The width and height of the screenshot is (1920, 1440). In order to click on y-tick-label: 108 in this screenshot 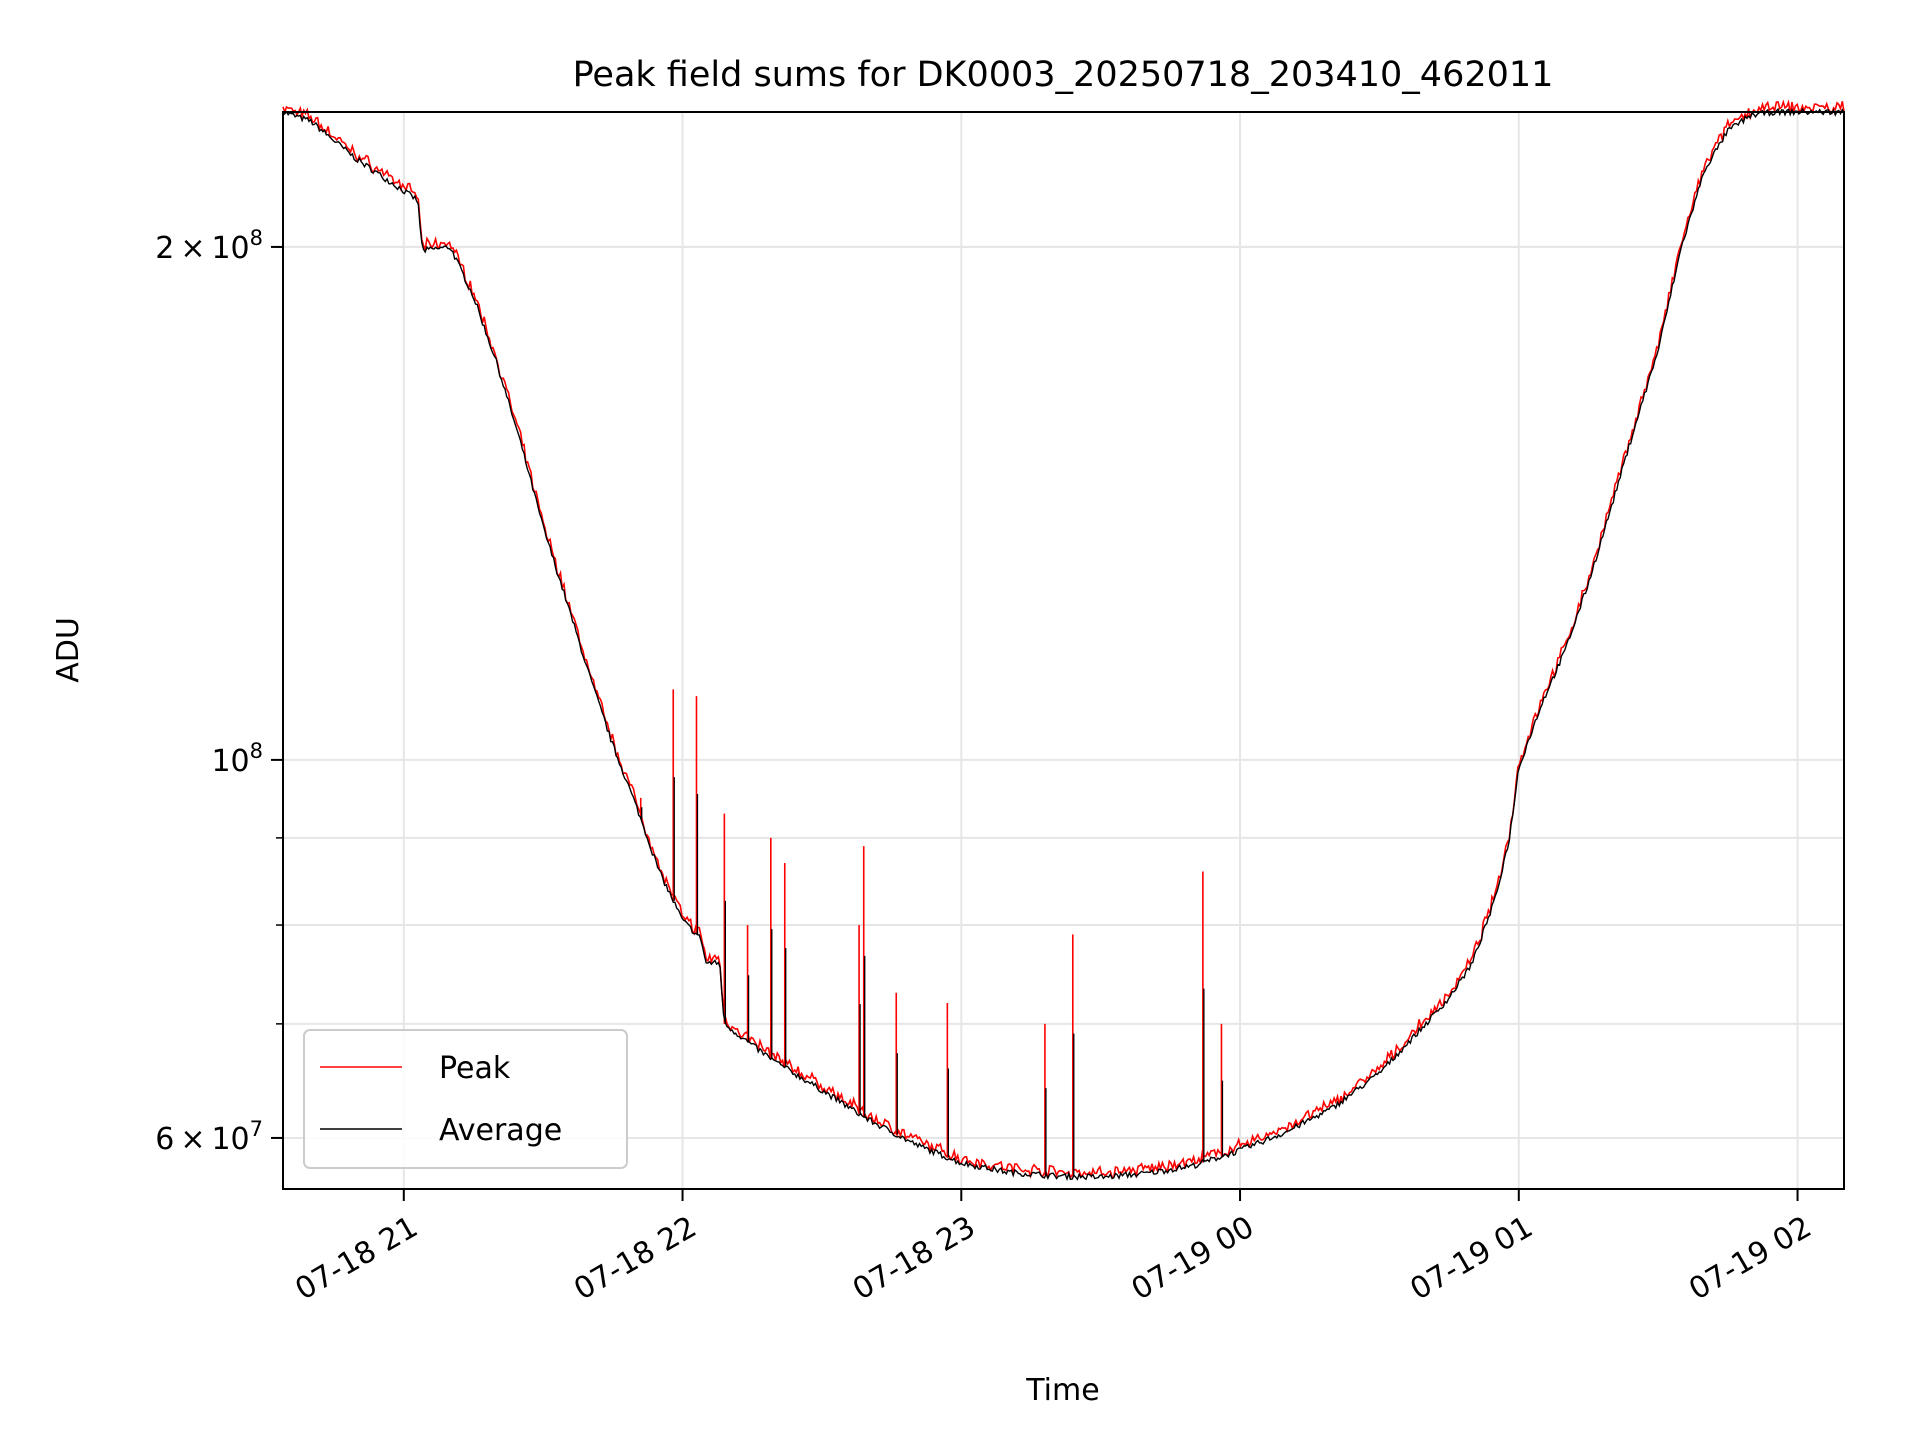, I will do `click(237, 759)`.